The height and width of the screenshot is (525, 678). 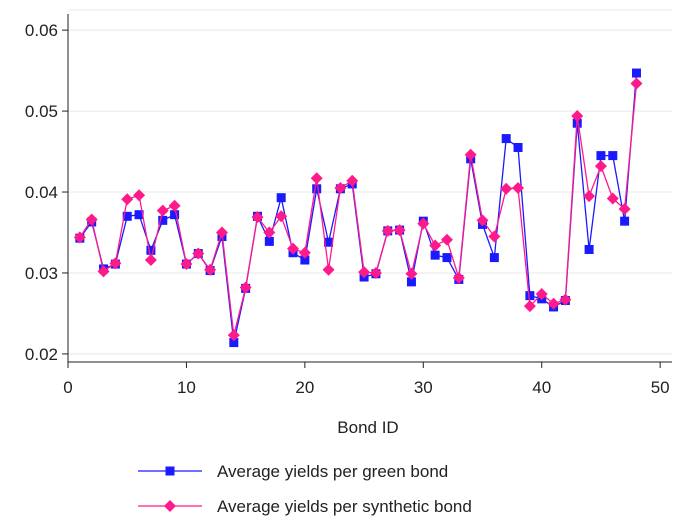 I want to click on x-tick-label: 20, so click(x=304, y=387).